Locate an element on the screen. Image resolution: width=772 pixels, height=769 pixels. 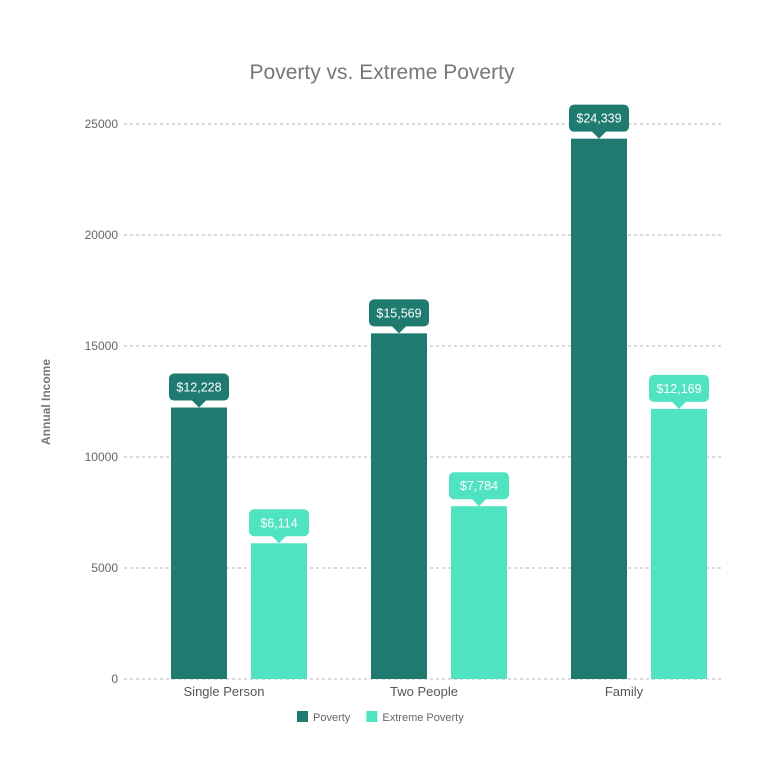
y-tick-label: 0 is located at coordinates (114, 679).